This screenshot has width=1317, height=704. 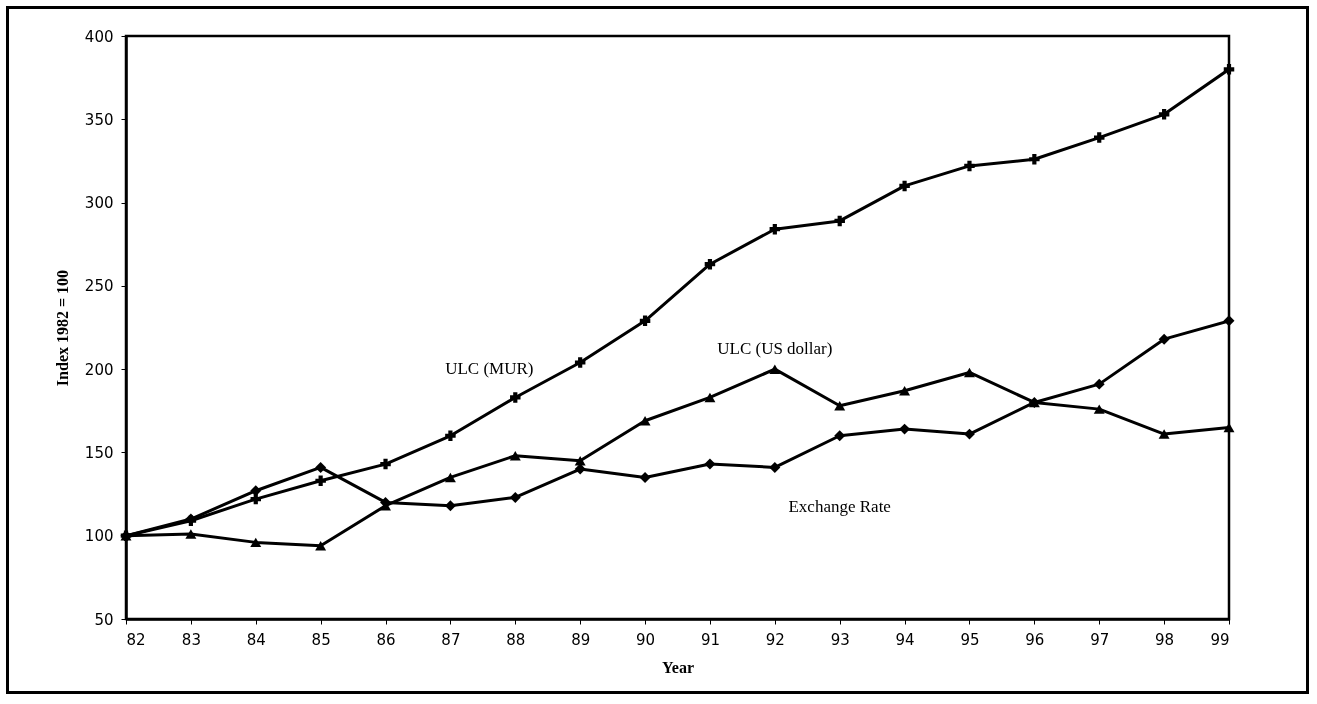 What do you see at coordinates (99, 369) in the screenshot?
I see `y-tick-label: 200` at bounding box center [99, 369].